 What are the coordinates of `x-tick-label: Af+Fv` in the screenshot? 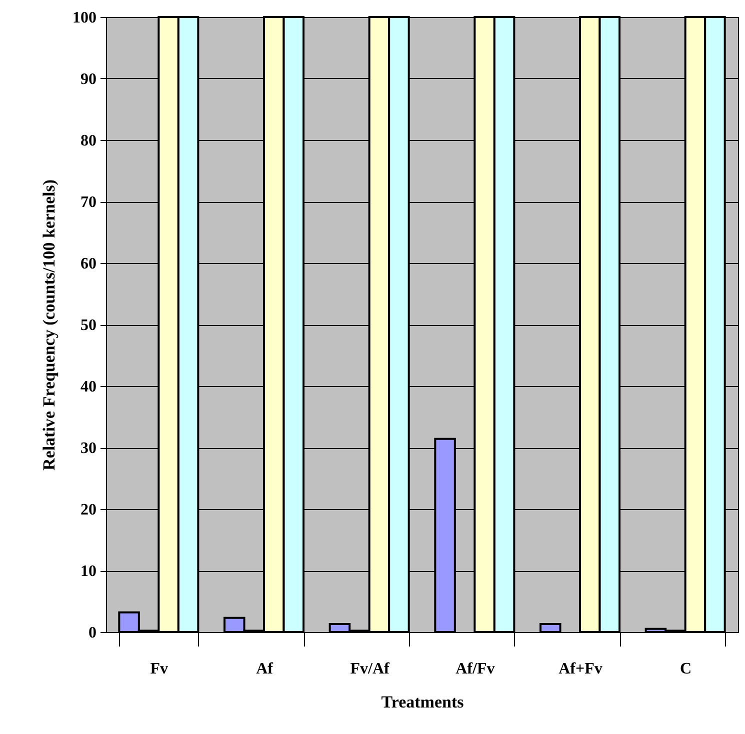 It's located at (580, 669).